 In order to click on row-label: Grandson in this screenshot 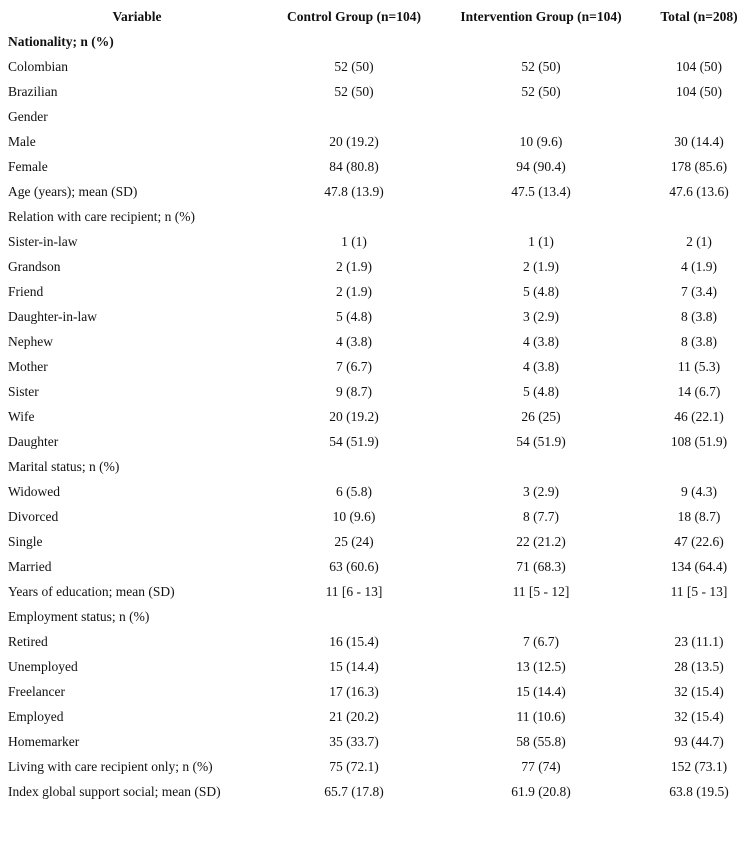, I will do `click(34, 266)`.